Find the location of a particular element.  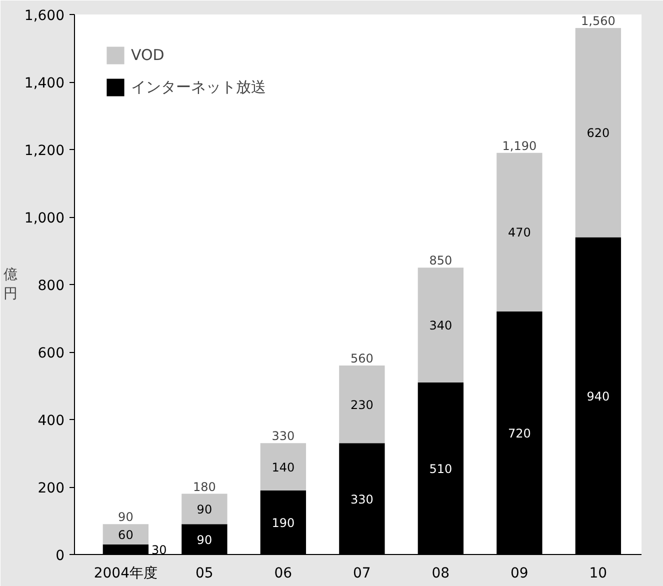

total-label: 90 is located at coordinates (126, 517).